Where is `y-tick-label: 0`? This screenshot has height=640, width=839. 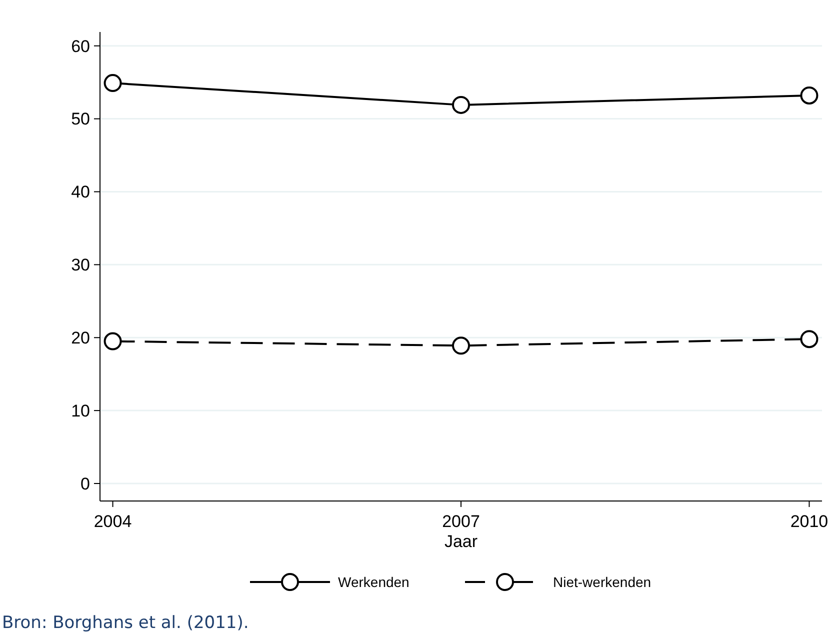
y-tick-label: 0 is located at coordinates (85, 484).